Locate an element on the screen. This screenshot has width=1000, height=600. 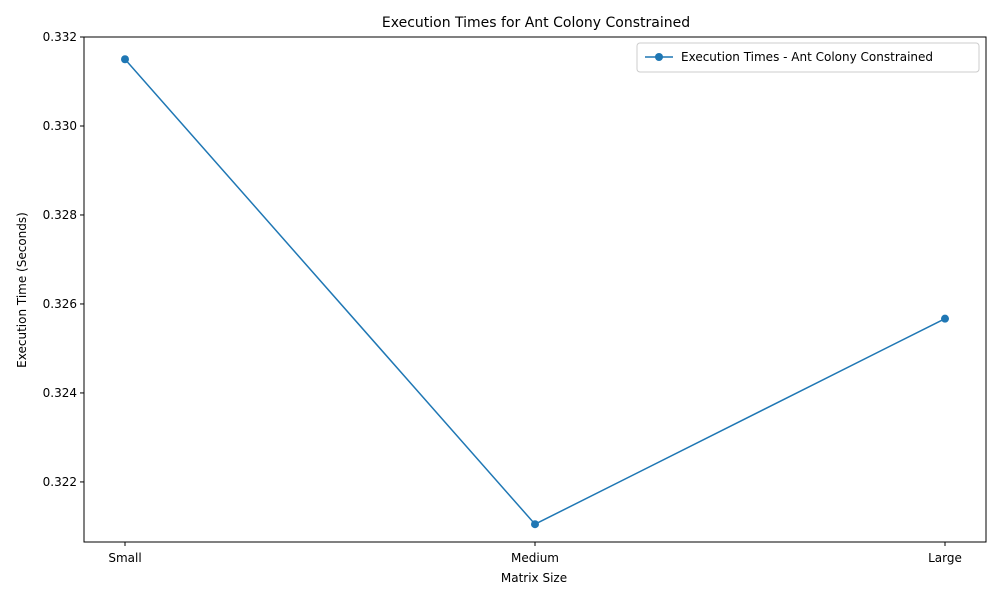
y-tick-label: 0.326 is located at coordinates (60, 304).